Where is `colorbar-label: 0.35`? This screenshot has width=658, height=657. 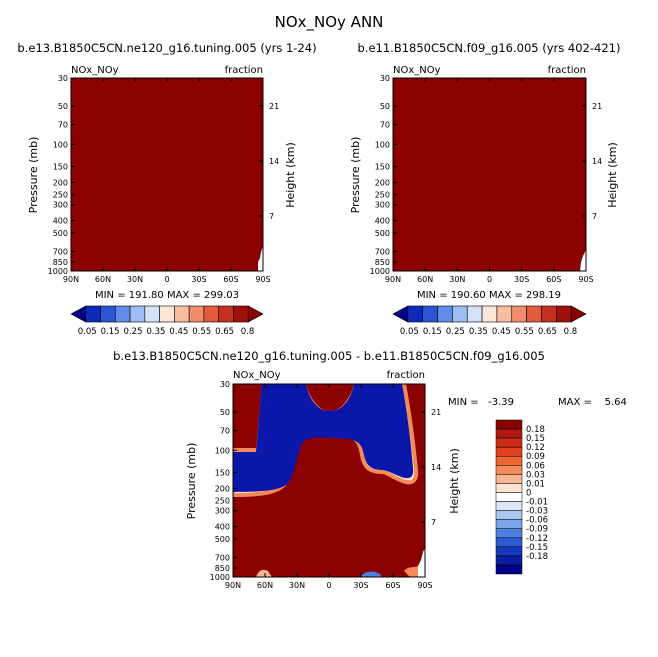
colorbar-label: 0.35 is located at coordinates (478, 332).